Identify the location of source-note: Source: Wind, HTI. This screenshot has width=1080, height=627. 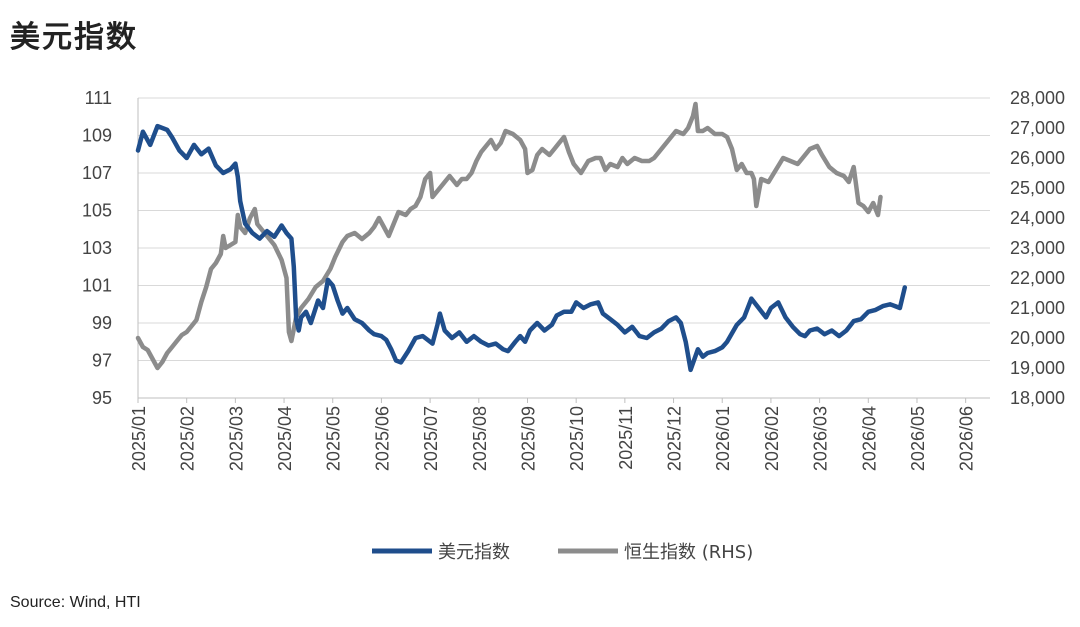
(75, 602).